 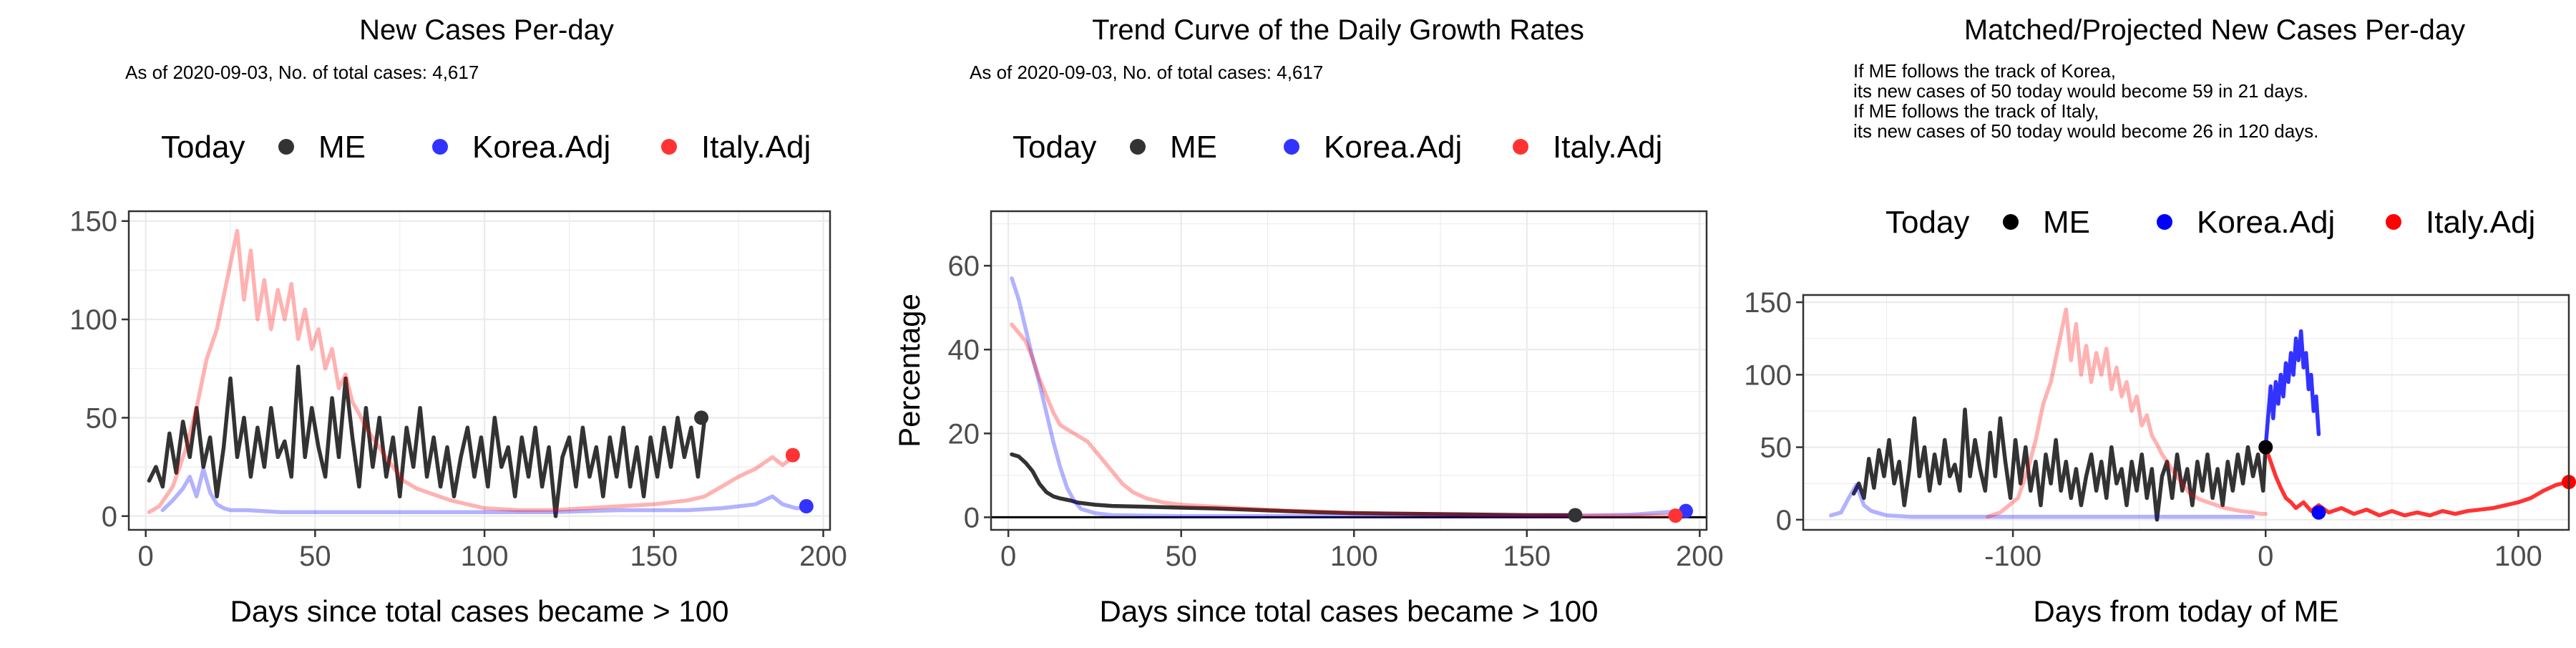 What do you see at coordinates (964, 350) in the screenshot?
I see `y-tick-label: 40` at bounding box center [964, 350].